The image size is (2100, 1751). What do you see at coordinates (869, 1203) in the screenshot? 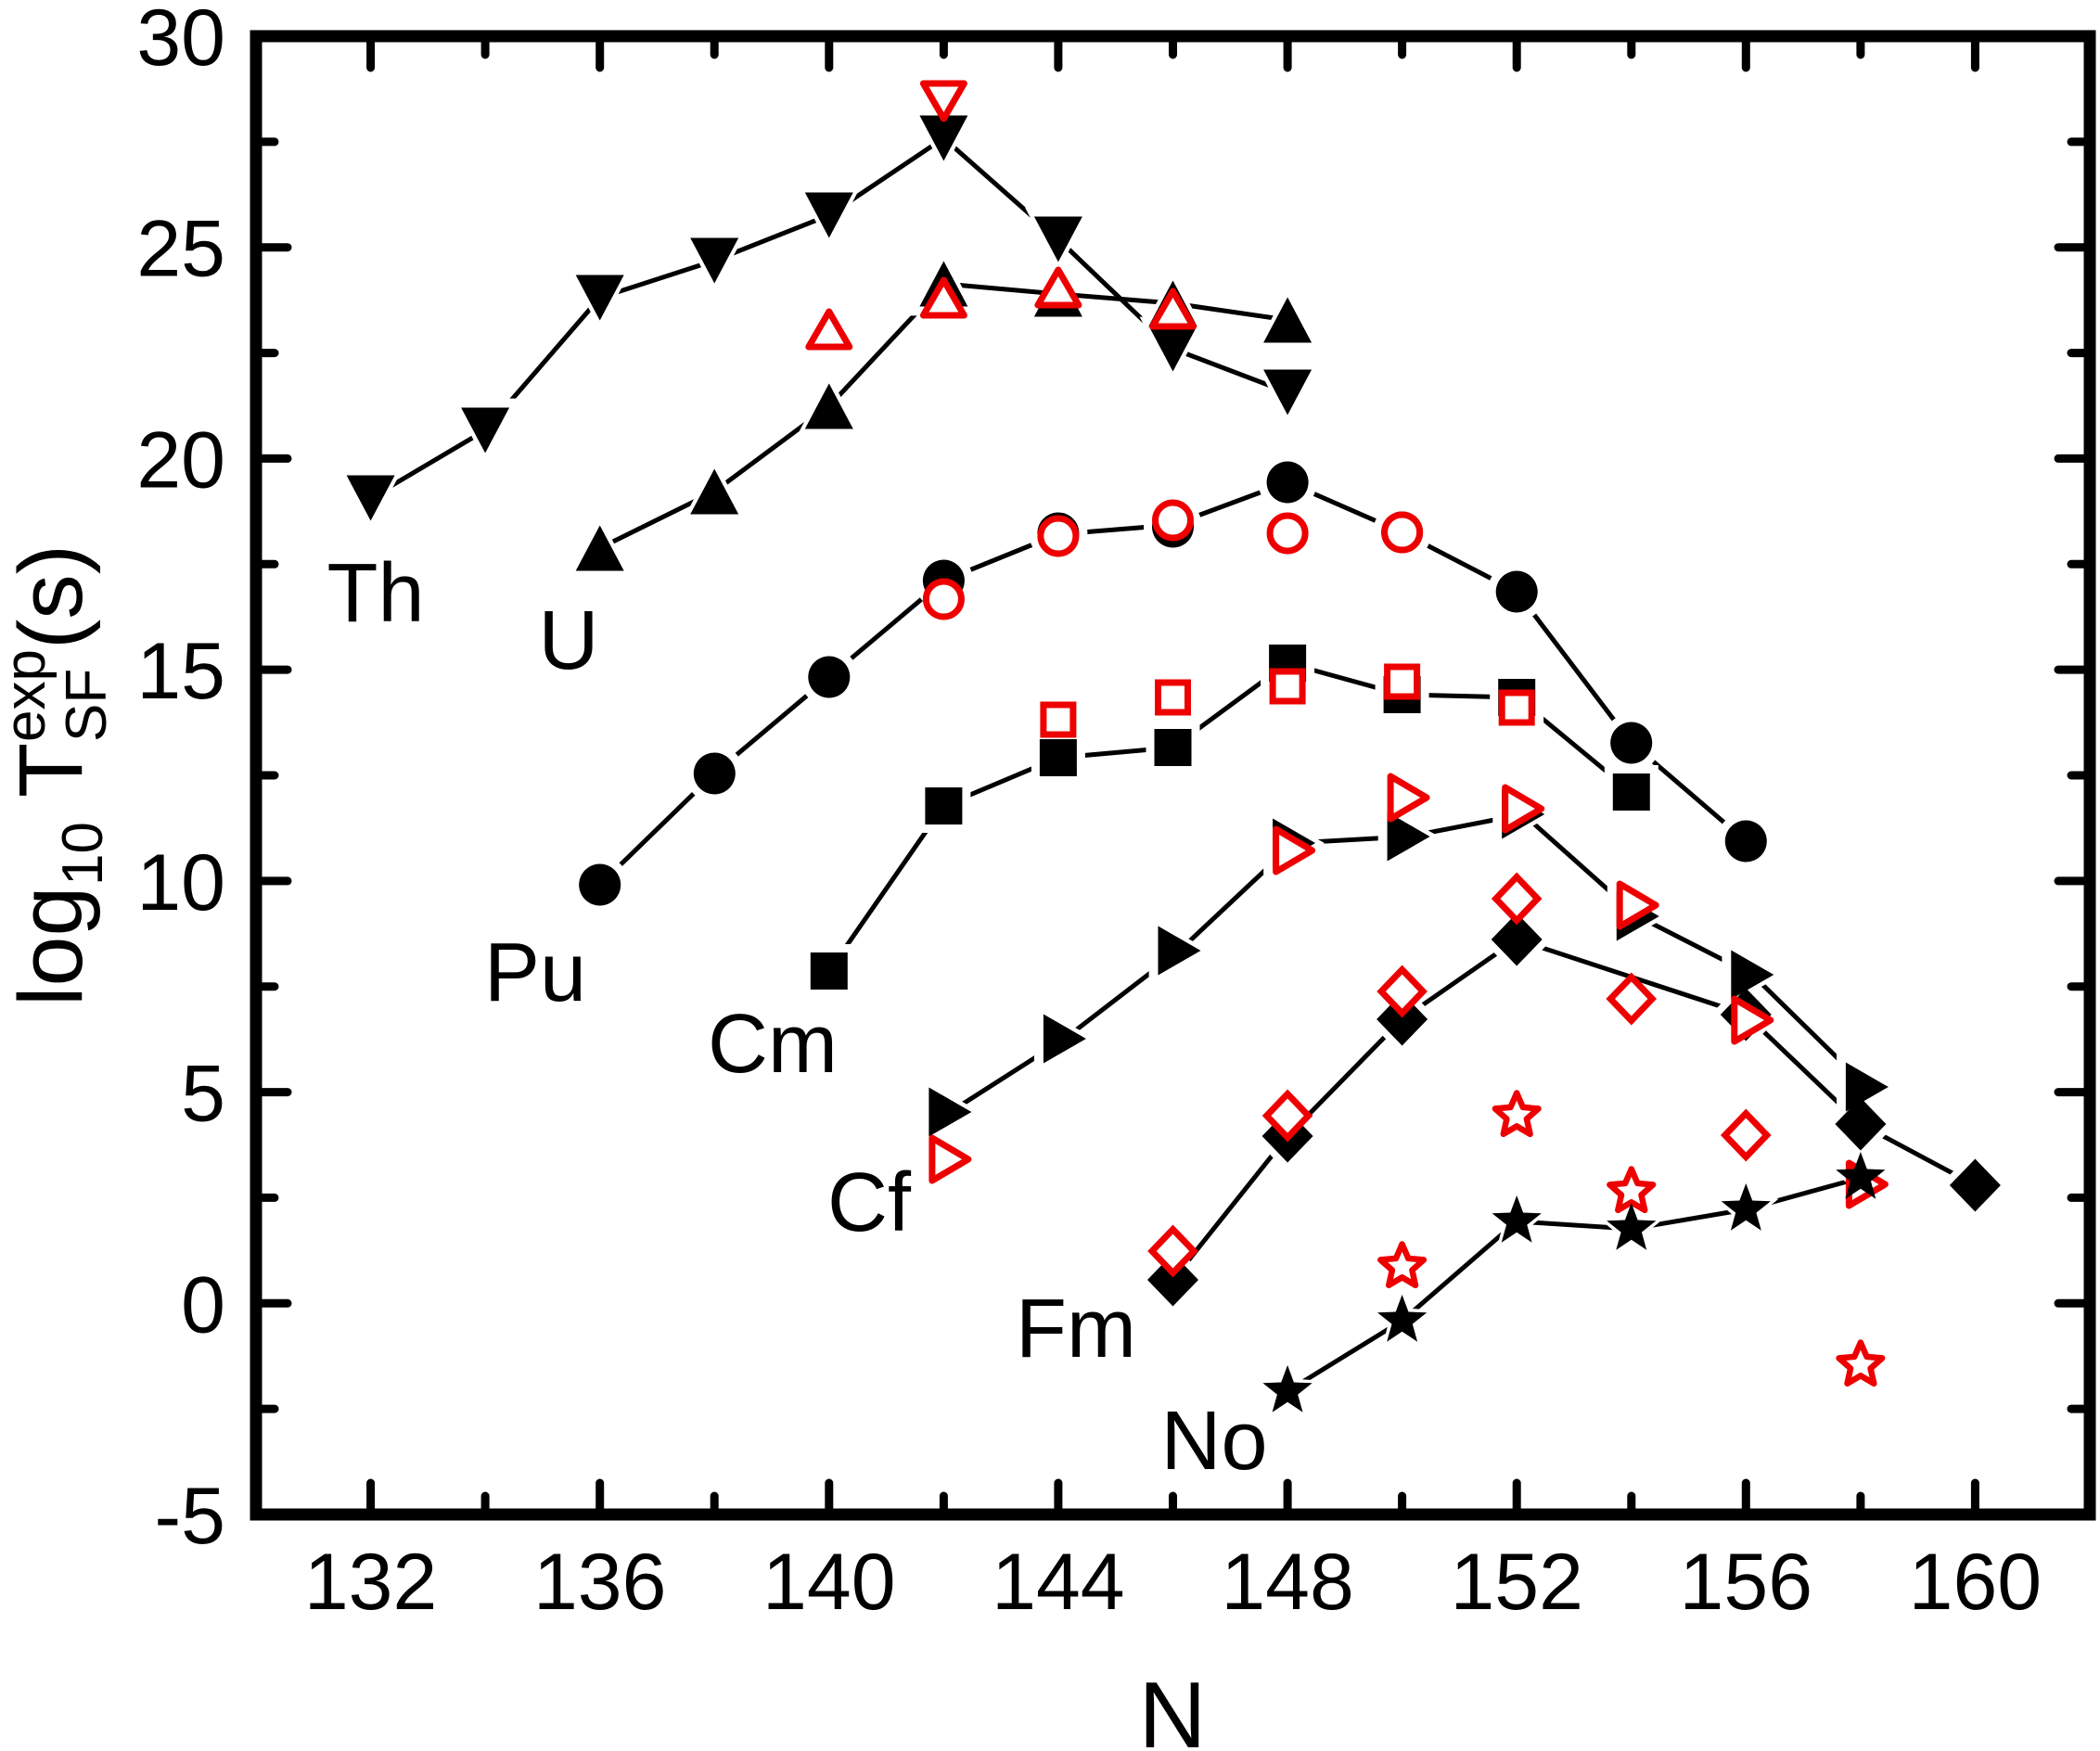
I see `svg-text: Cf` at bounding box center [869, 1203].